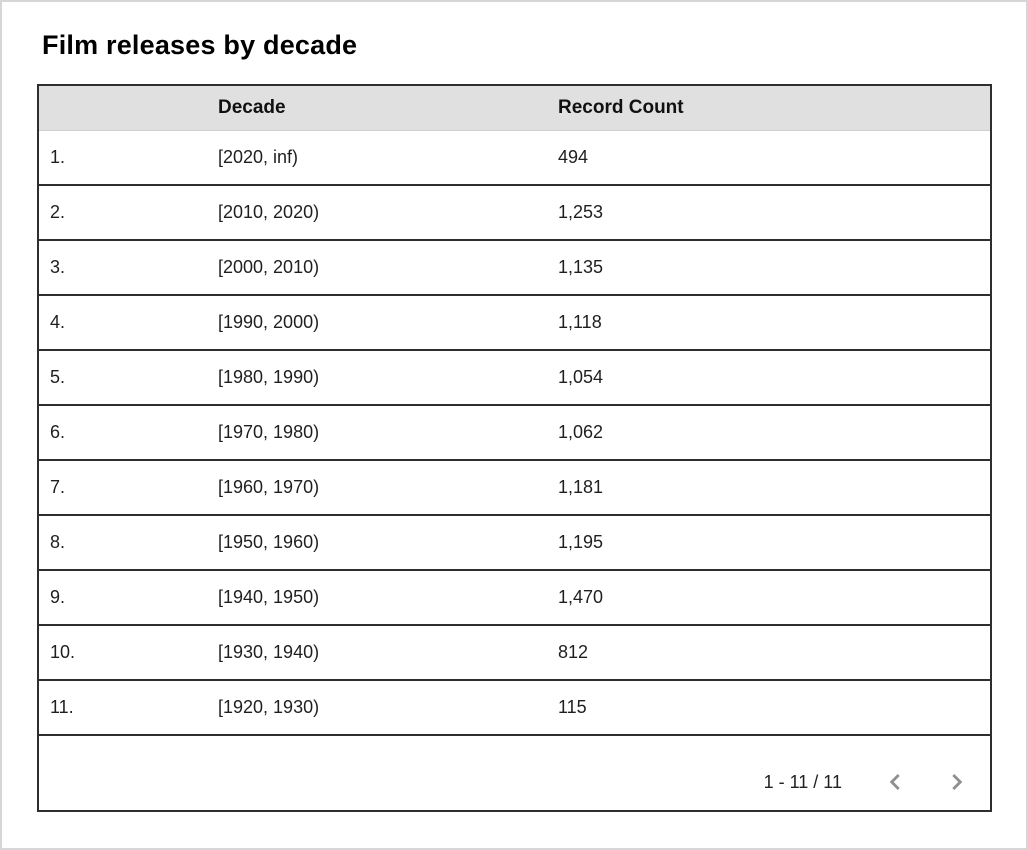  Describe the element at coordinates (581, 377) in the screenshot. I see `record-count-cell: 1,054` at that location.